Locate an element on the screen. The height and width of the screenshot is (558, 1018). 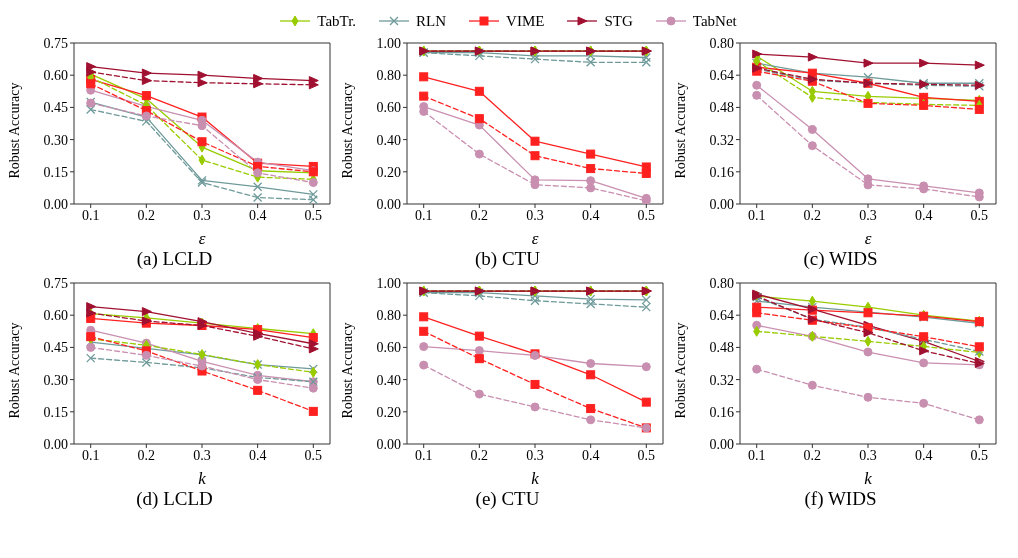
text: (e) CTU is located at coordinates (507, 499).